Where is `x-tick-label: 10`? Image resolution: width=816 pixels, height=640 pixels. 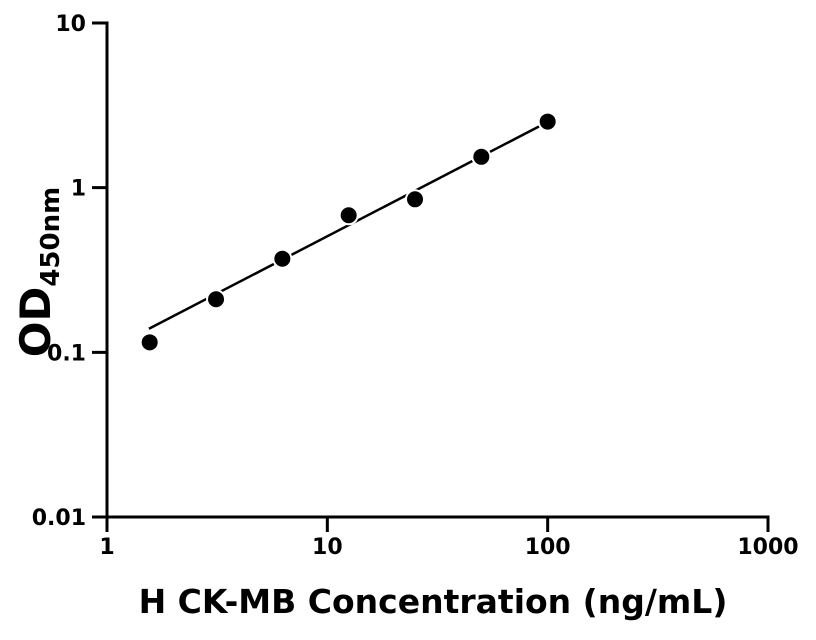
x-tick-label: 10 is located at coordinates (327, 547).